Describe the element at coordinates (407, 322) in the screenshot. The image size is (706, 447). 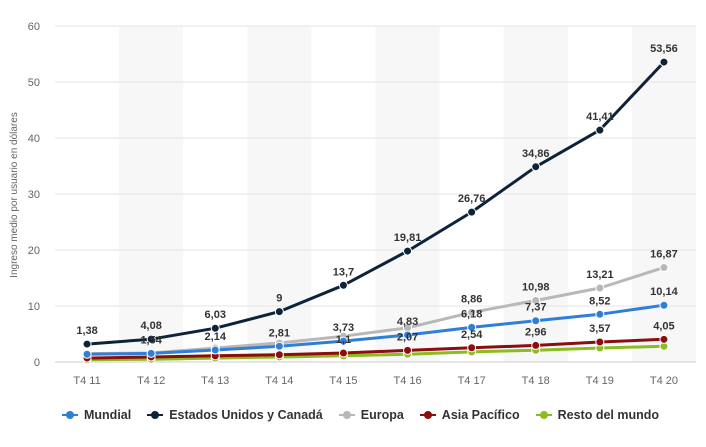
I see `data-label: 4,83` at that location.